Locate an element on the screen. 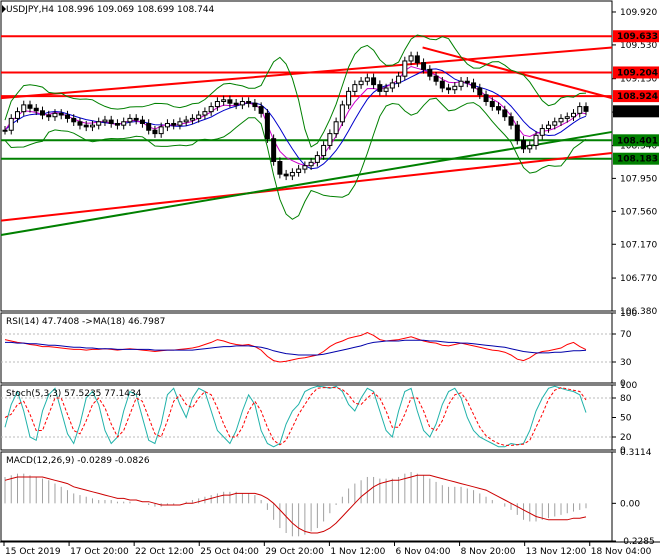 Image resolution: width=660 pixels, height=560 pixels. rsi-header: RSI(14) 47.7408 ->MA(18) 46.7987 is located at coordinates (85, 322).